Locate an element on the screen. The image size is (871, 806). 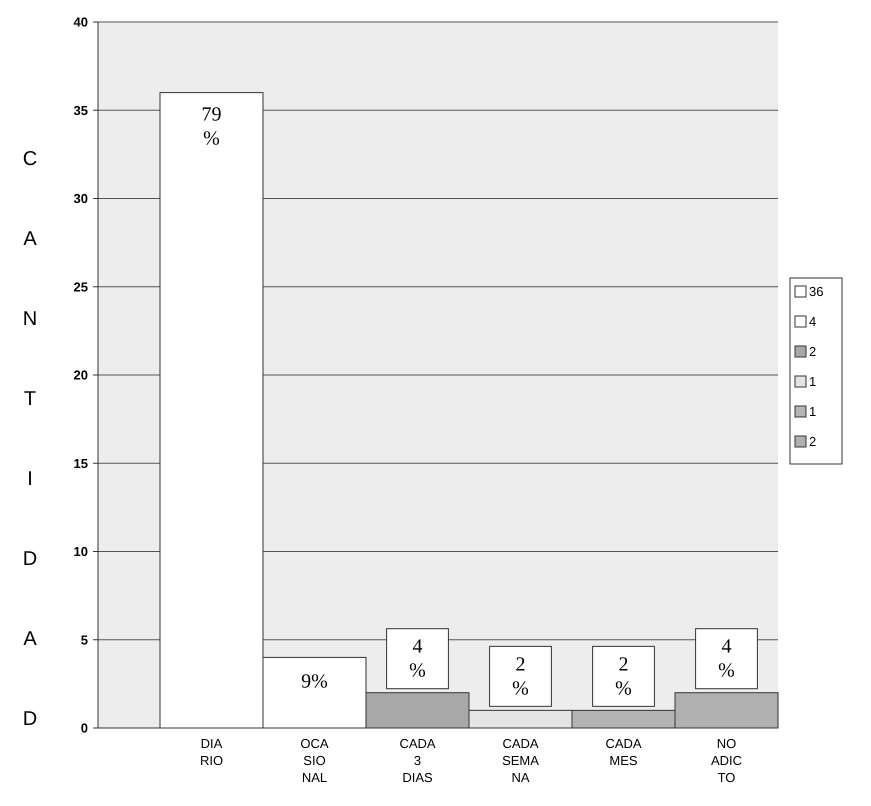
x-tick-label: DIA RIO is located at coordinates (212, 752).